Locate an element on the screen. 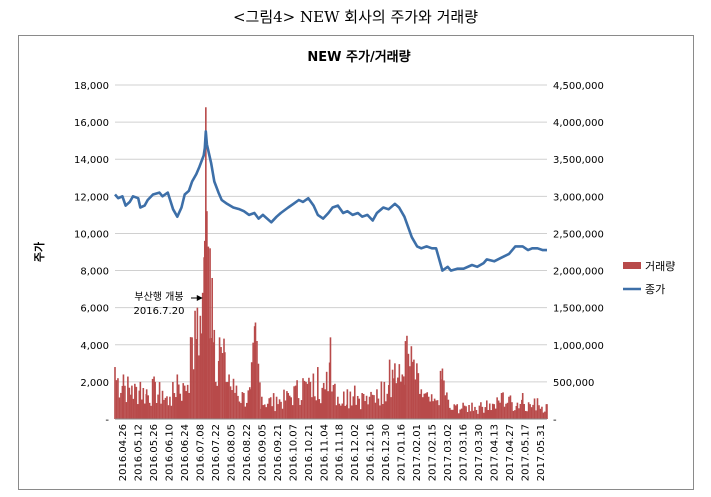 This screenshot has height=497, width=711. legend: 거래량 종가 is located at coordinates (649, 278).